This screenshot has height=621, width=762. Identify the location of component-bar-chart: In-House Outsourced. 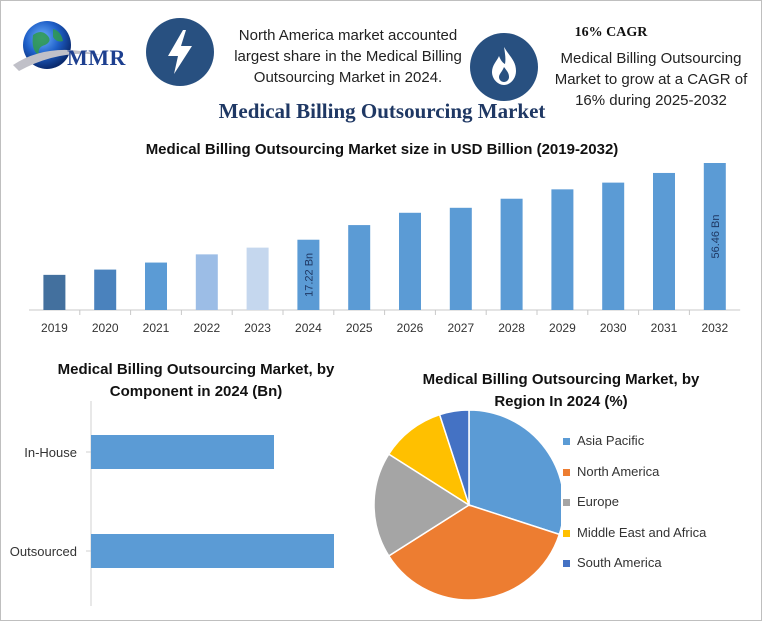
(172, 503).